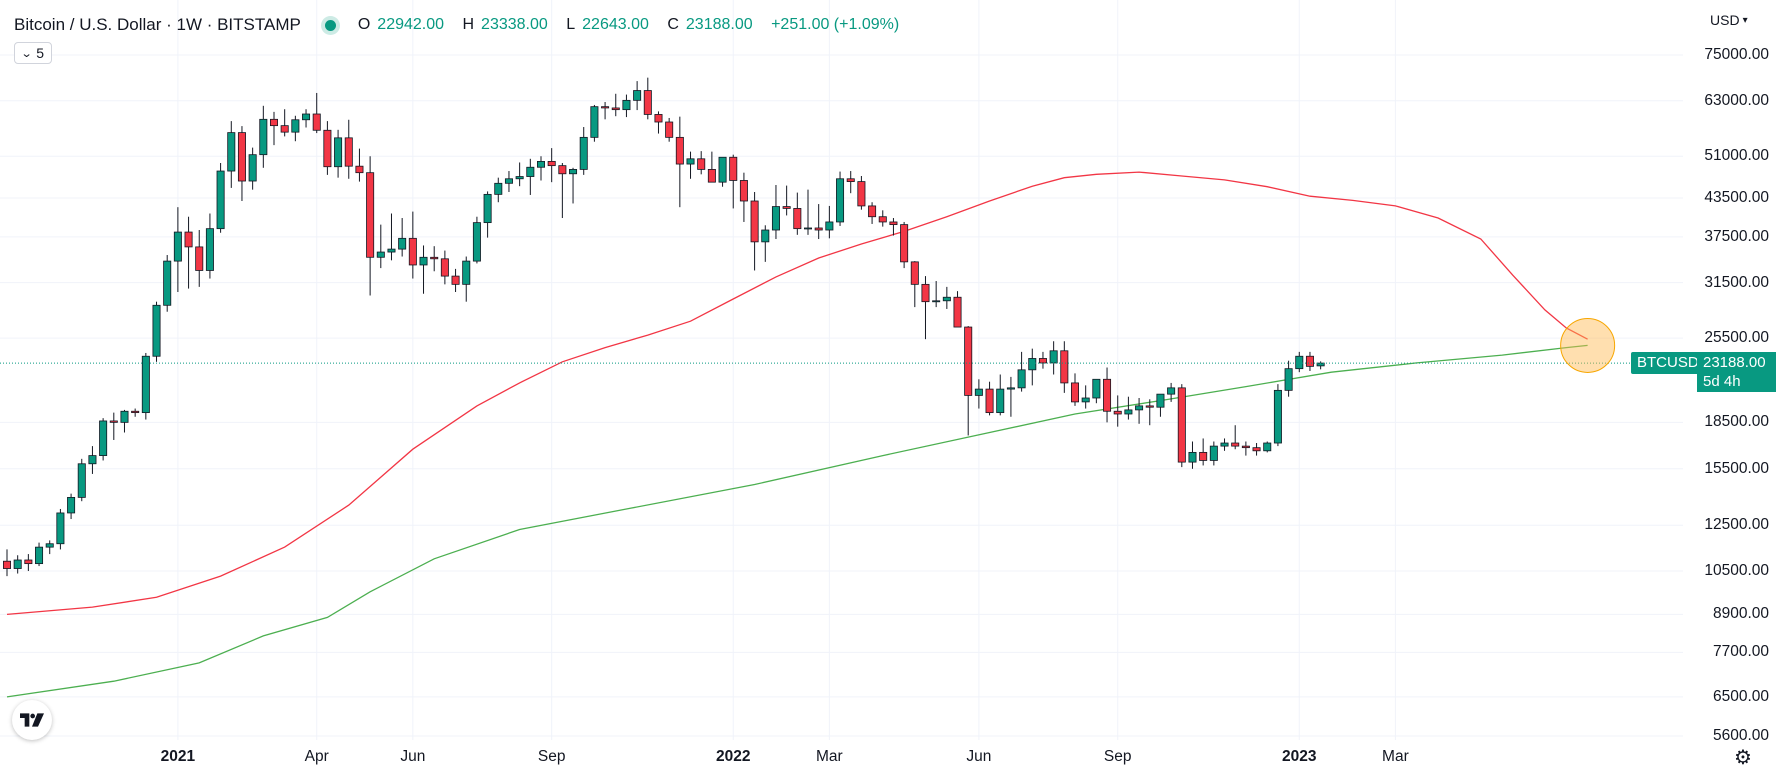 Image resolution: width=1783 pixels, height=778 pixels. Describe the element at coordinates (1299, 756) in the screenshot. I see `x-tick-label: 2023` at that location.